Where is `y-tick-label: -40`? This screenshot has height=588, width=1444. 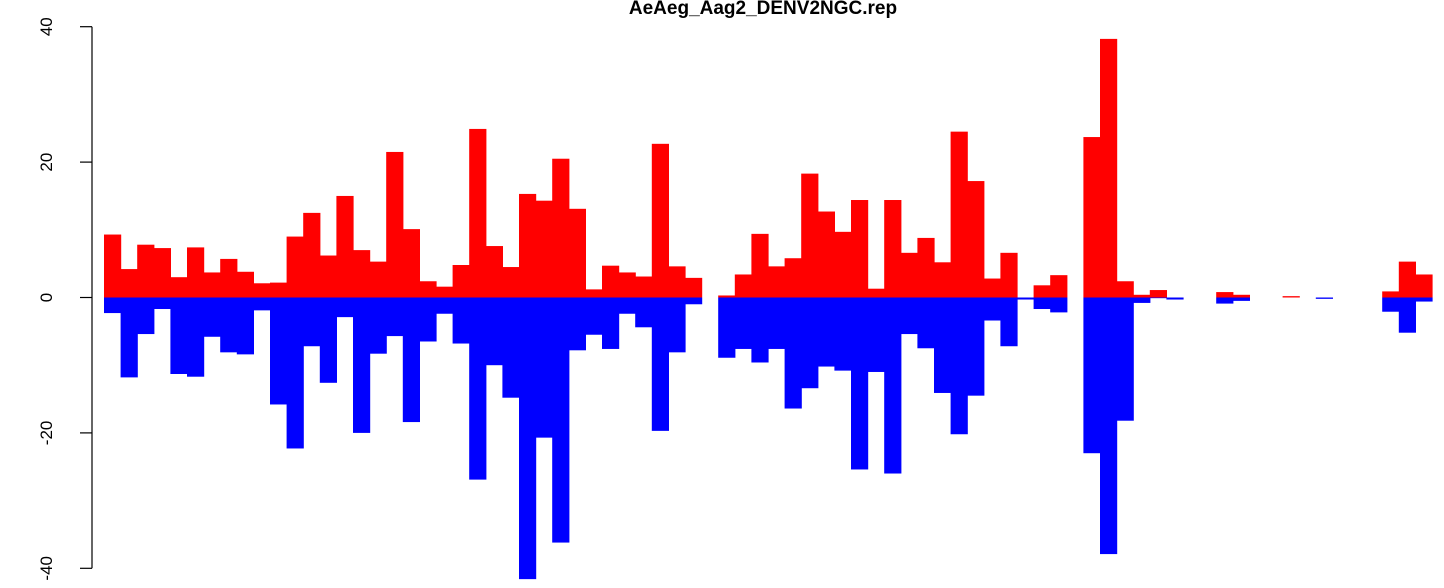
y-tick-label: -40 is located at coordinates (46, 568).